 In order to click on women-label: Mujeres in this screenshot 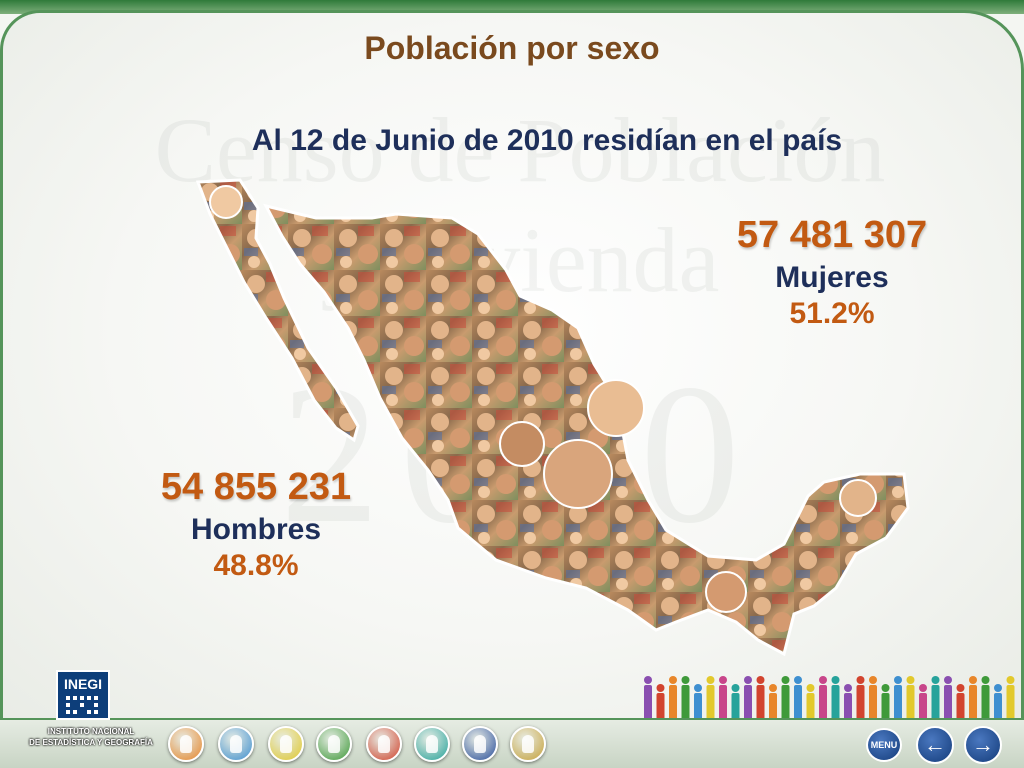, I will do `click(832, 277)`.